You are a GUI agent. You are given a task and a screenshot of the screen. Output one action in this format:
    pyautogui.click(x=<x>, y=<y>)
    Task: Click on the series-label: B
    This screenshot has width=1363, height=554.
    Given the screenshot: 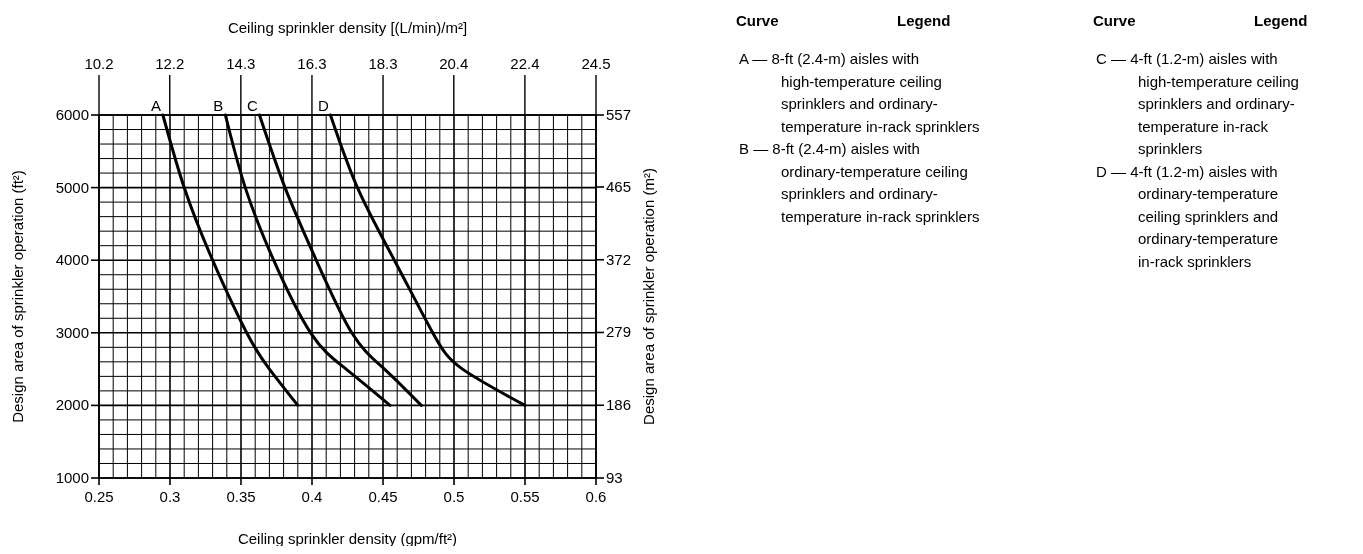 What is the action you would take?
    pyautogui.click(x=218, y=105)
    